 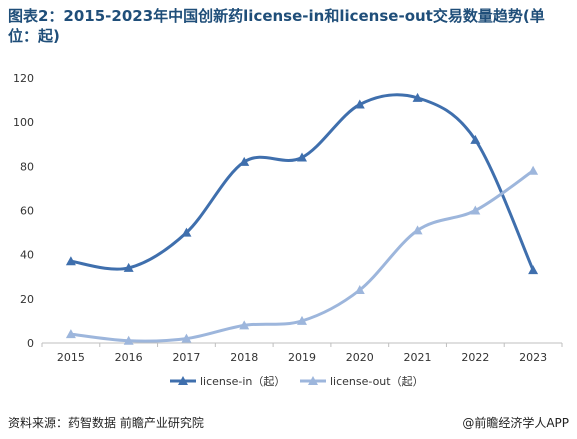 I want to click on x-tick-label: 2018, so click(x=244, y=357).